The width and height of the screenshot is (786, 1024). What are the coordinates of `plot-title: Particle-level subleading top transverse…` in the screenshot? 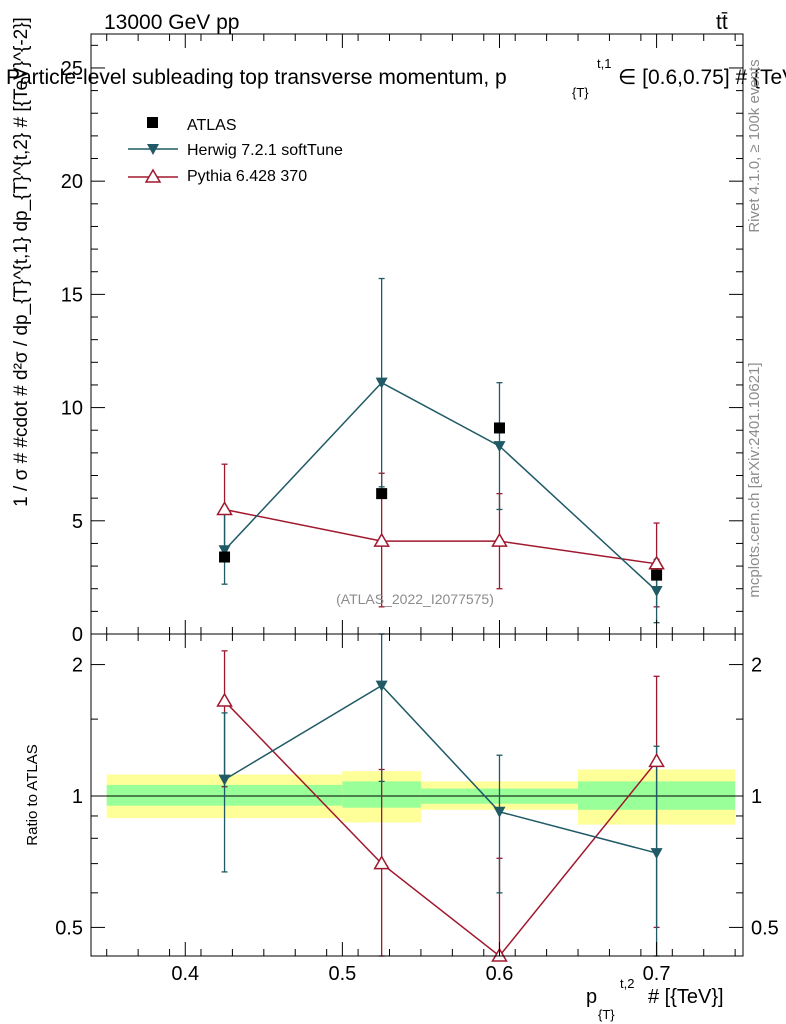 It's located at (396, 78).